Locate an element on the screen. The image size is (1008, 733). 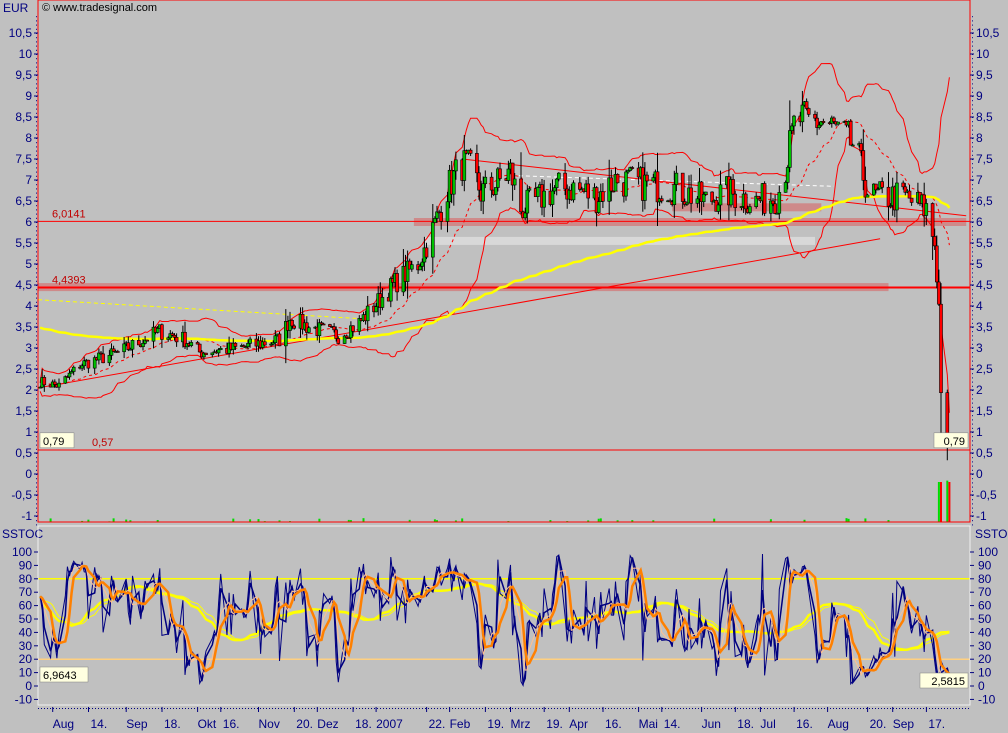
stoch-tick-label: 60 is located at coordinates (26, 606).